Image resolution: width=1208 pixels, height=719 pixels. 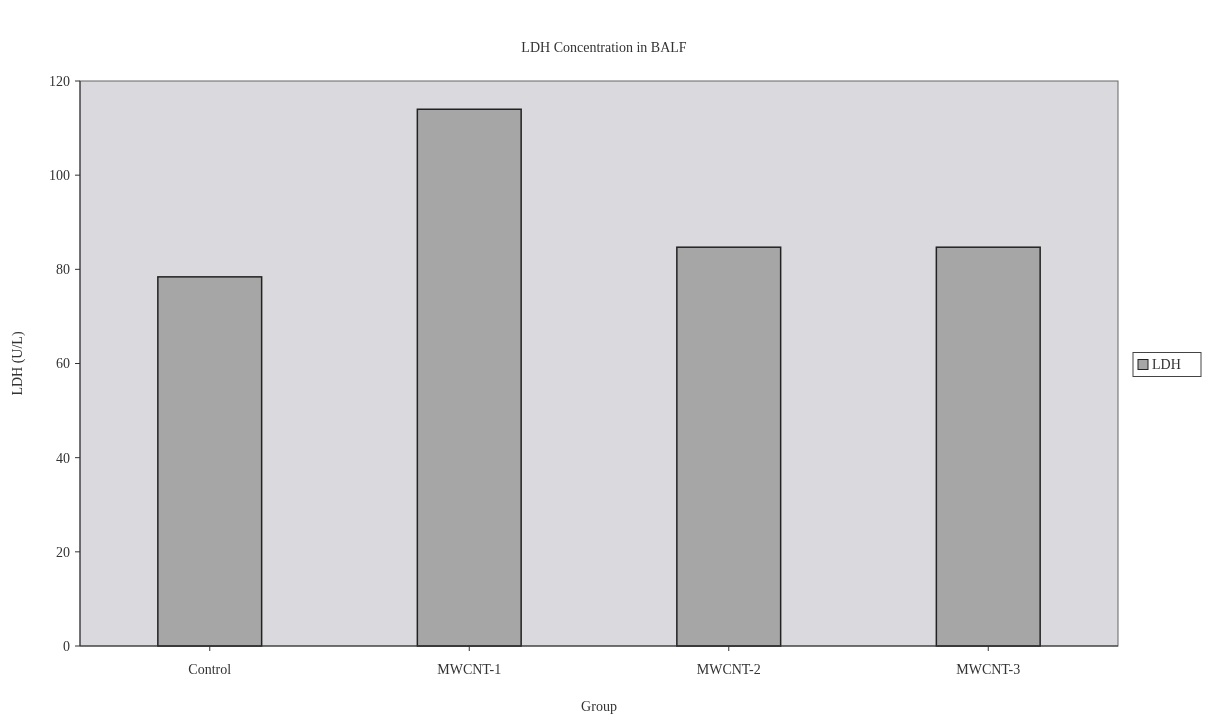 What do you see at coordinates (66, 646) in the screenshot?
I see `y-tick-label: 0` at bounding box center [66, 646].